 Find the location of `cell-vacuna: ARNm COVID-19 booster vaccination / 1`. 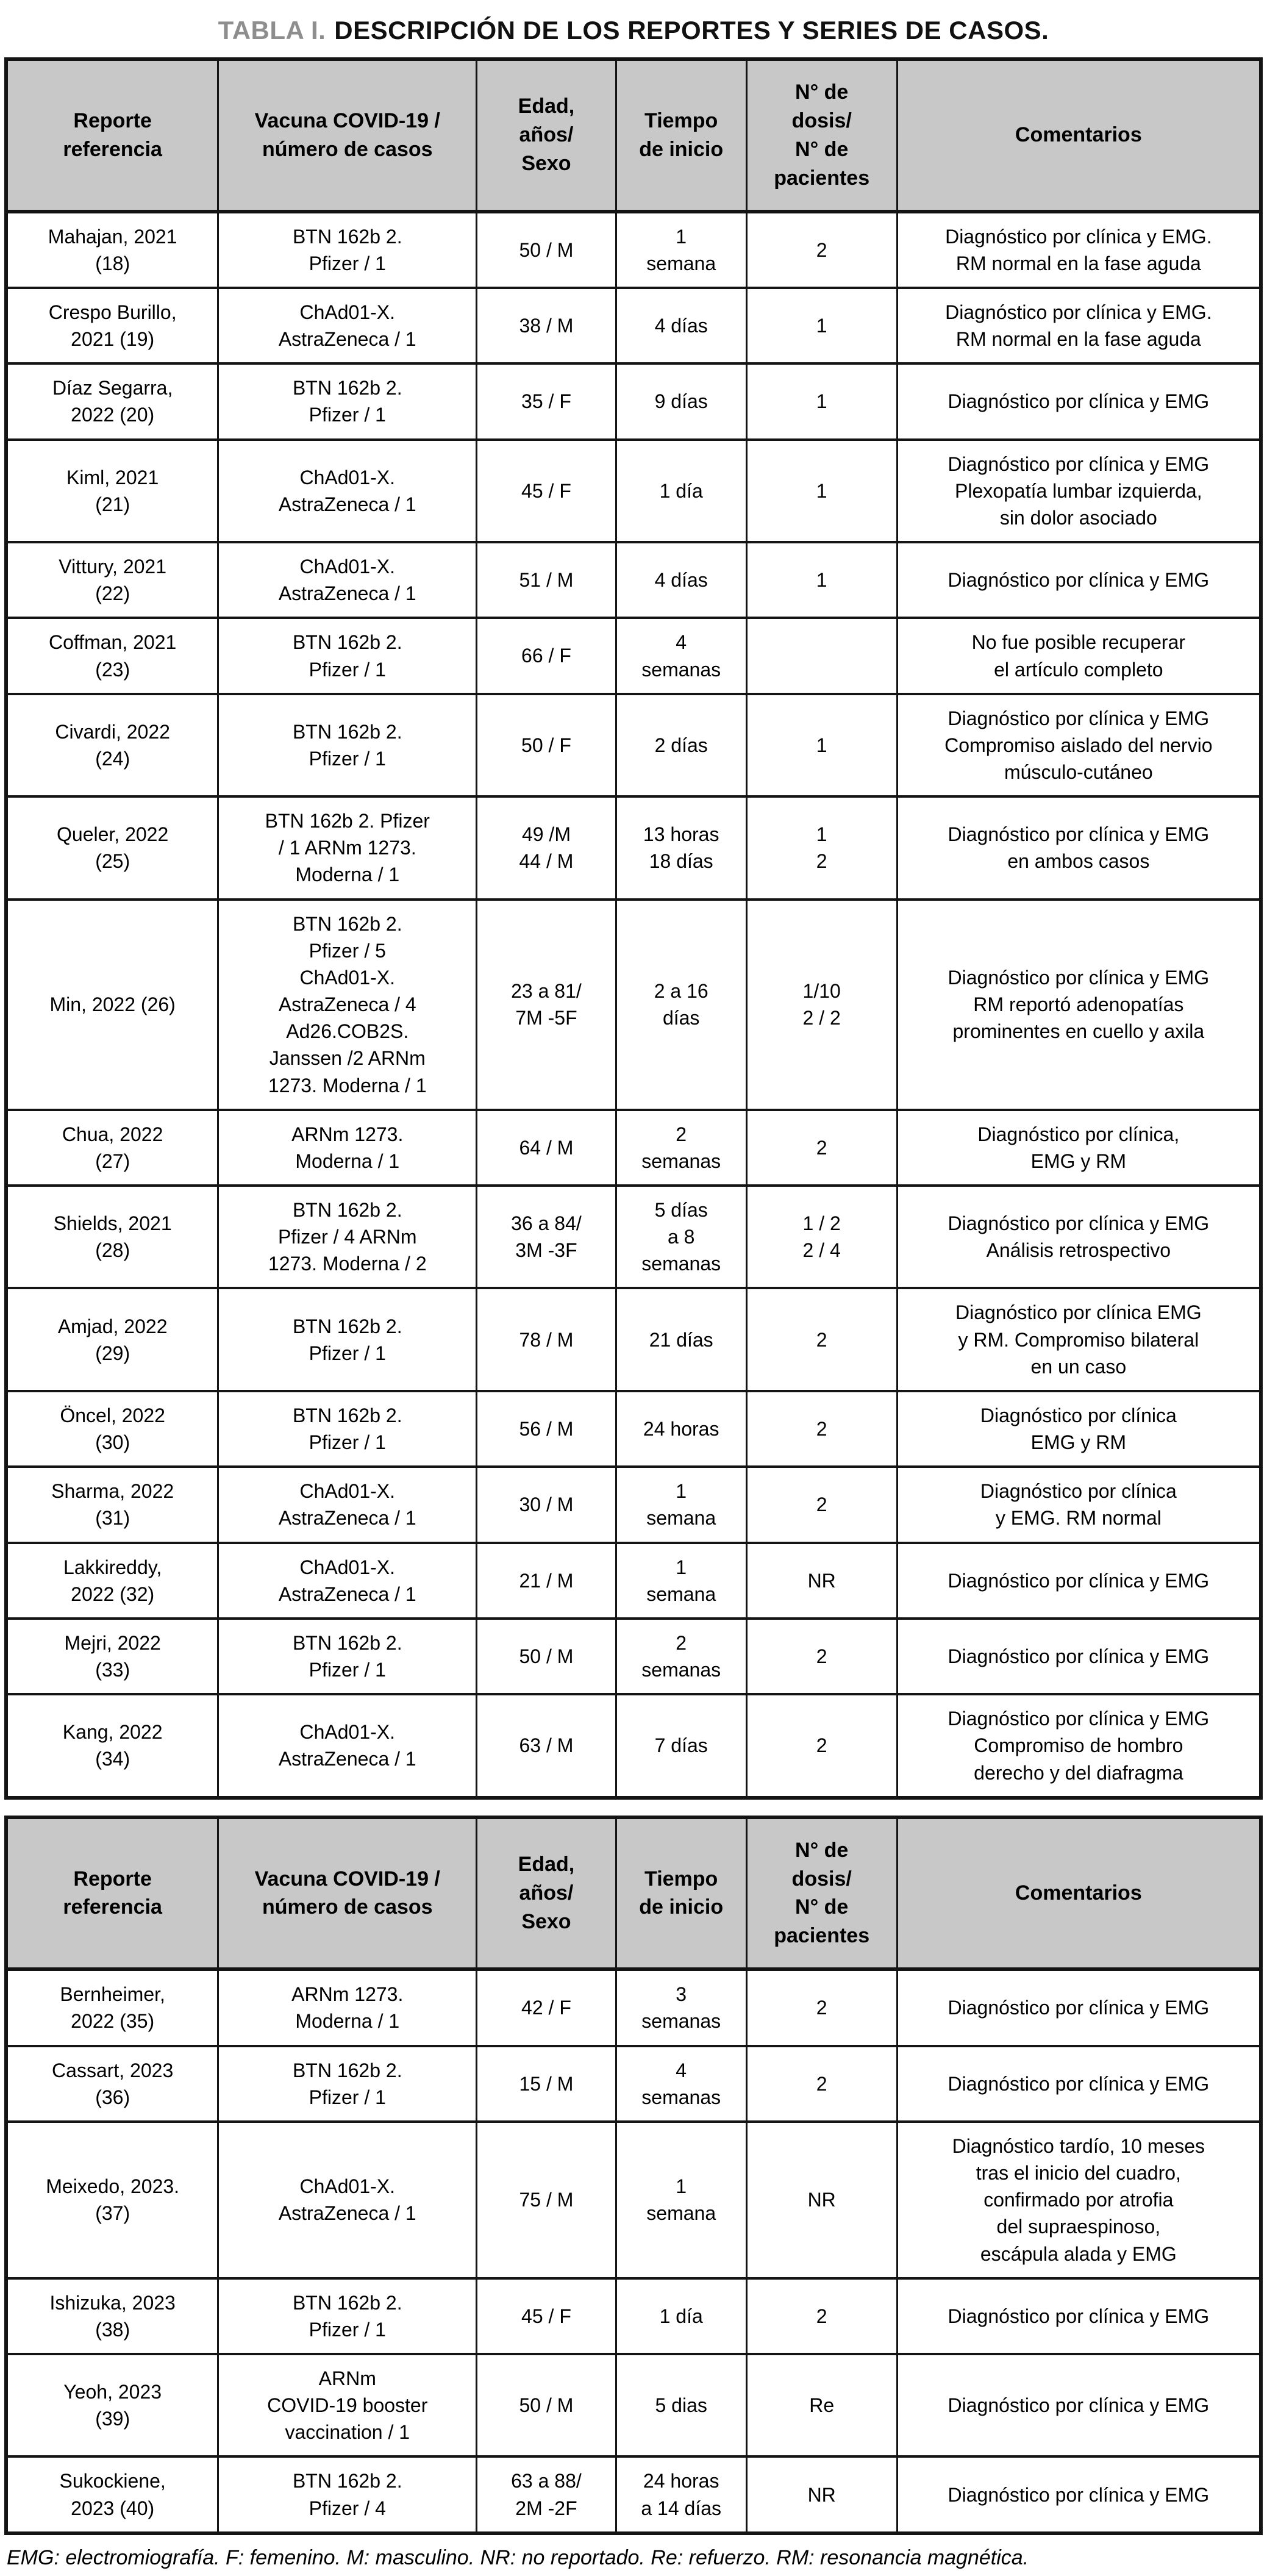

cell-vacuna: ARNm COVID-19 booster vaccination / 1 is located at coordinates (348, 2405).